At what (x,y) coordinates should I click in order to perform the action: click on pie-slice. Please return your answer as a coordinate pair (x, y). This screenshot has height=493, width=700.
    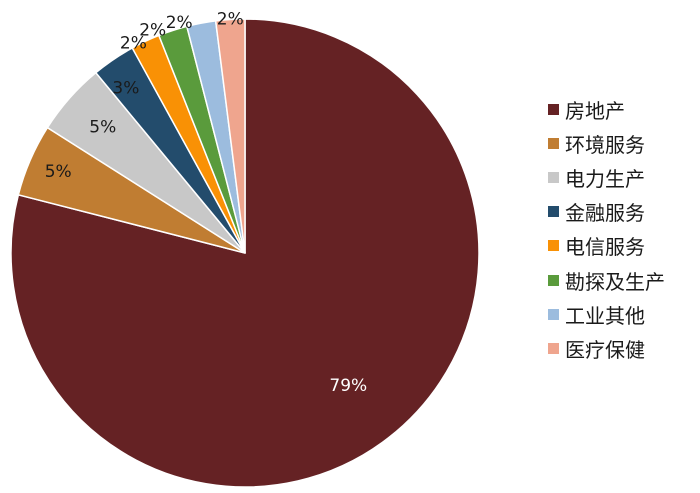
    Looking at the image, I should click on (230, 136).